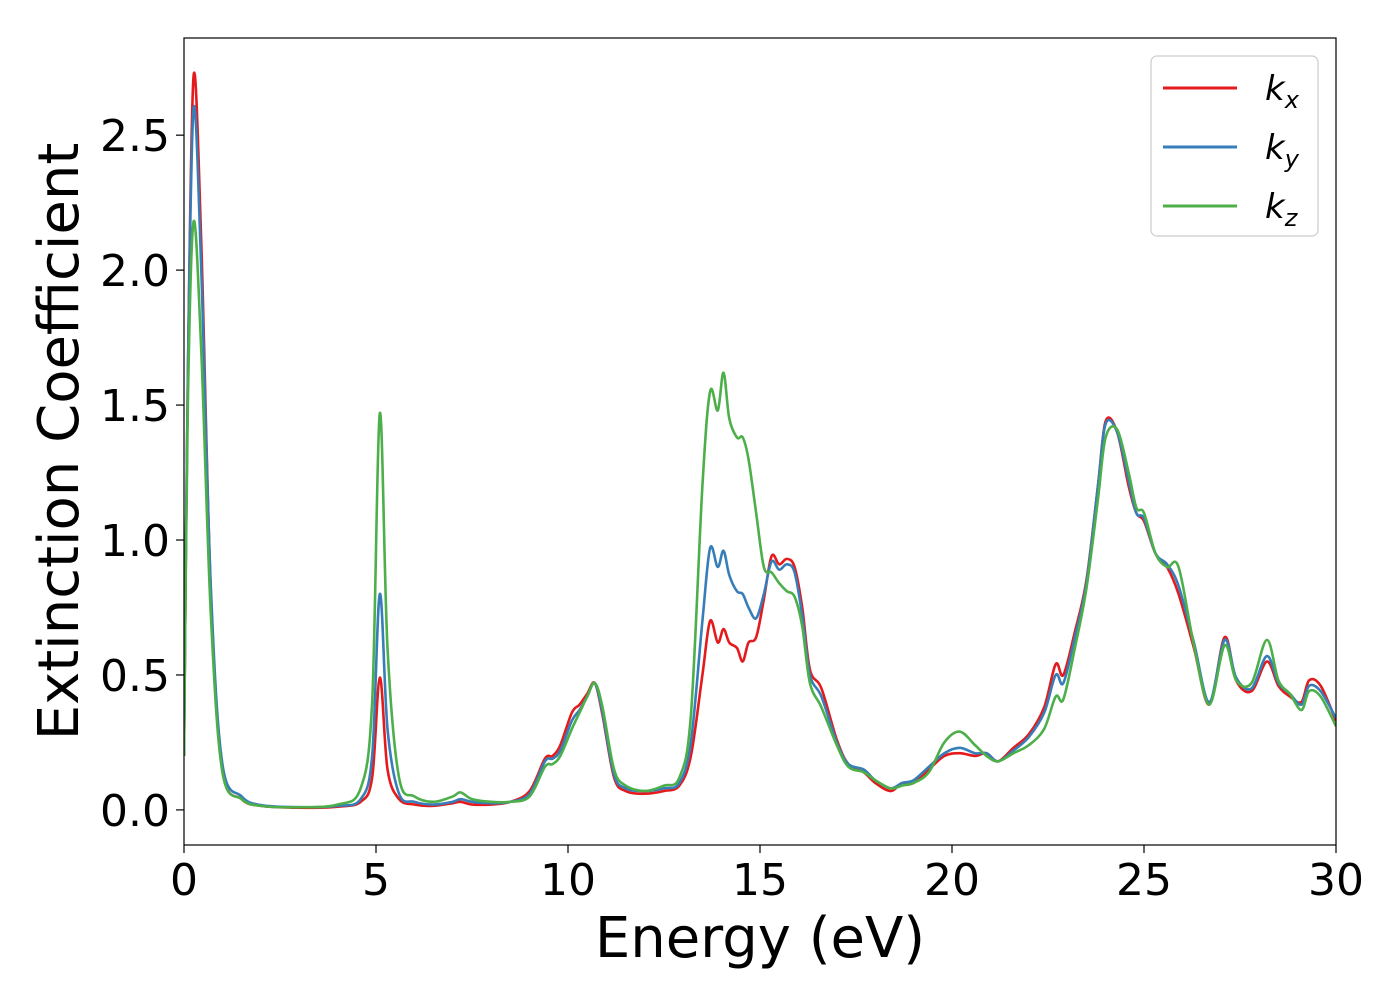 This screenshot has height=1000, width=1400. Describe the element at coordinates (135, 271) in the screenshot. I see `y-tick-label: 2.0` at that location.